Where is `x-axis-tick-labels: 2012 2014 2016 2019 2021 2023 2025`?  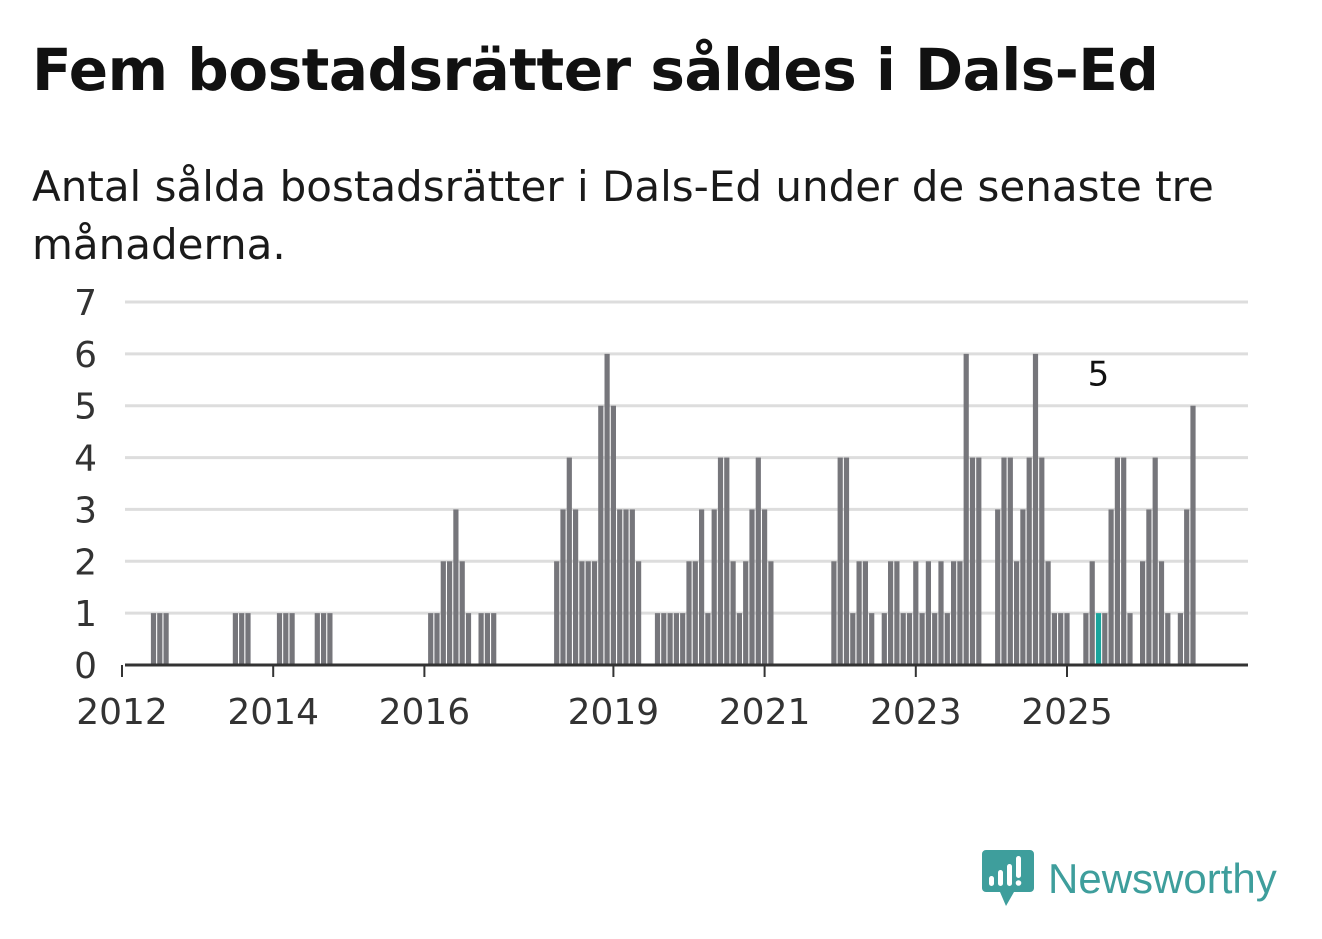
x-axis-tick-labels: 2012 2014 2016 2019 2021 2023 2025 is located at coordinates (594, 699).